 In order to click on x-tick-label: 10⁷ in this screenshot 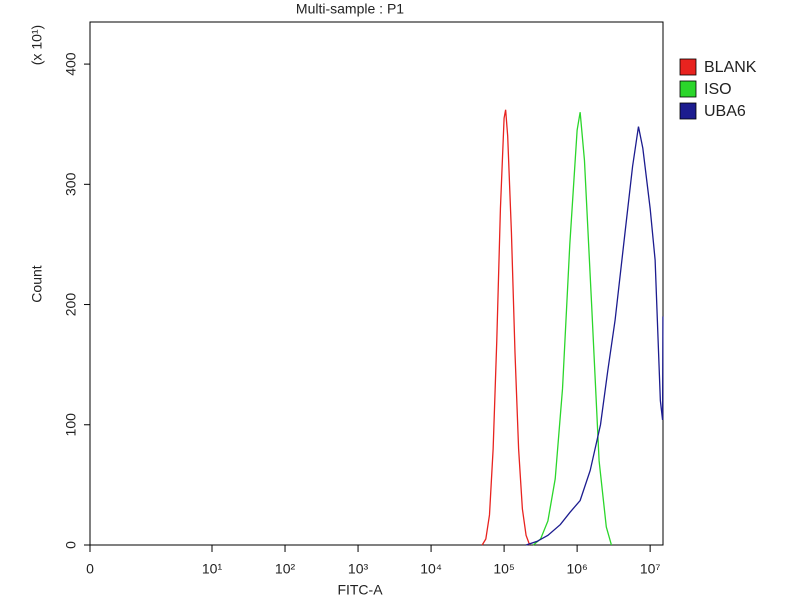, I will do `click(650, 569)`.